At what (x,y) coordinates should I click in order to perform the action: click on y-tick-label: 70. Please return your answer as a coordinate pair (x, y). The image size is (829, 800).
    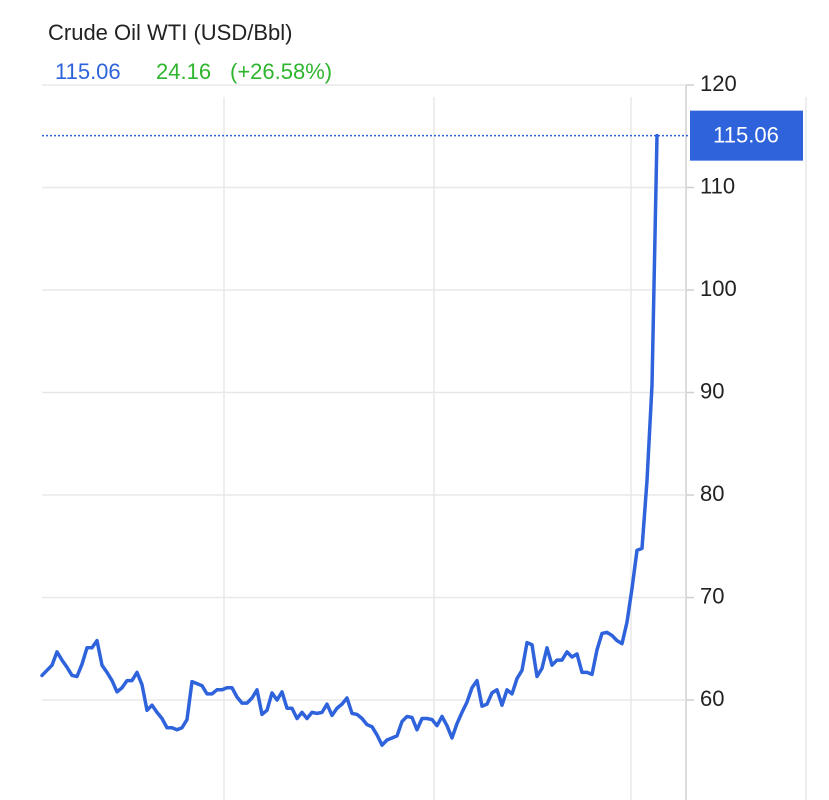
    Looking at the image, I should click on (712, 595).